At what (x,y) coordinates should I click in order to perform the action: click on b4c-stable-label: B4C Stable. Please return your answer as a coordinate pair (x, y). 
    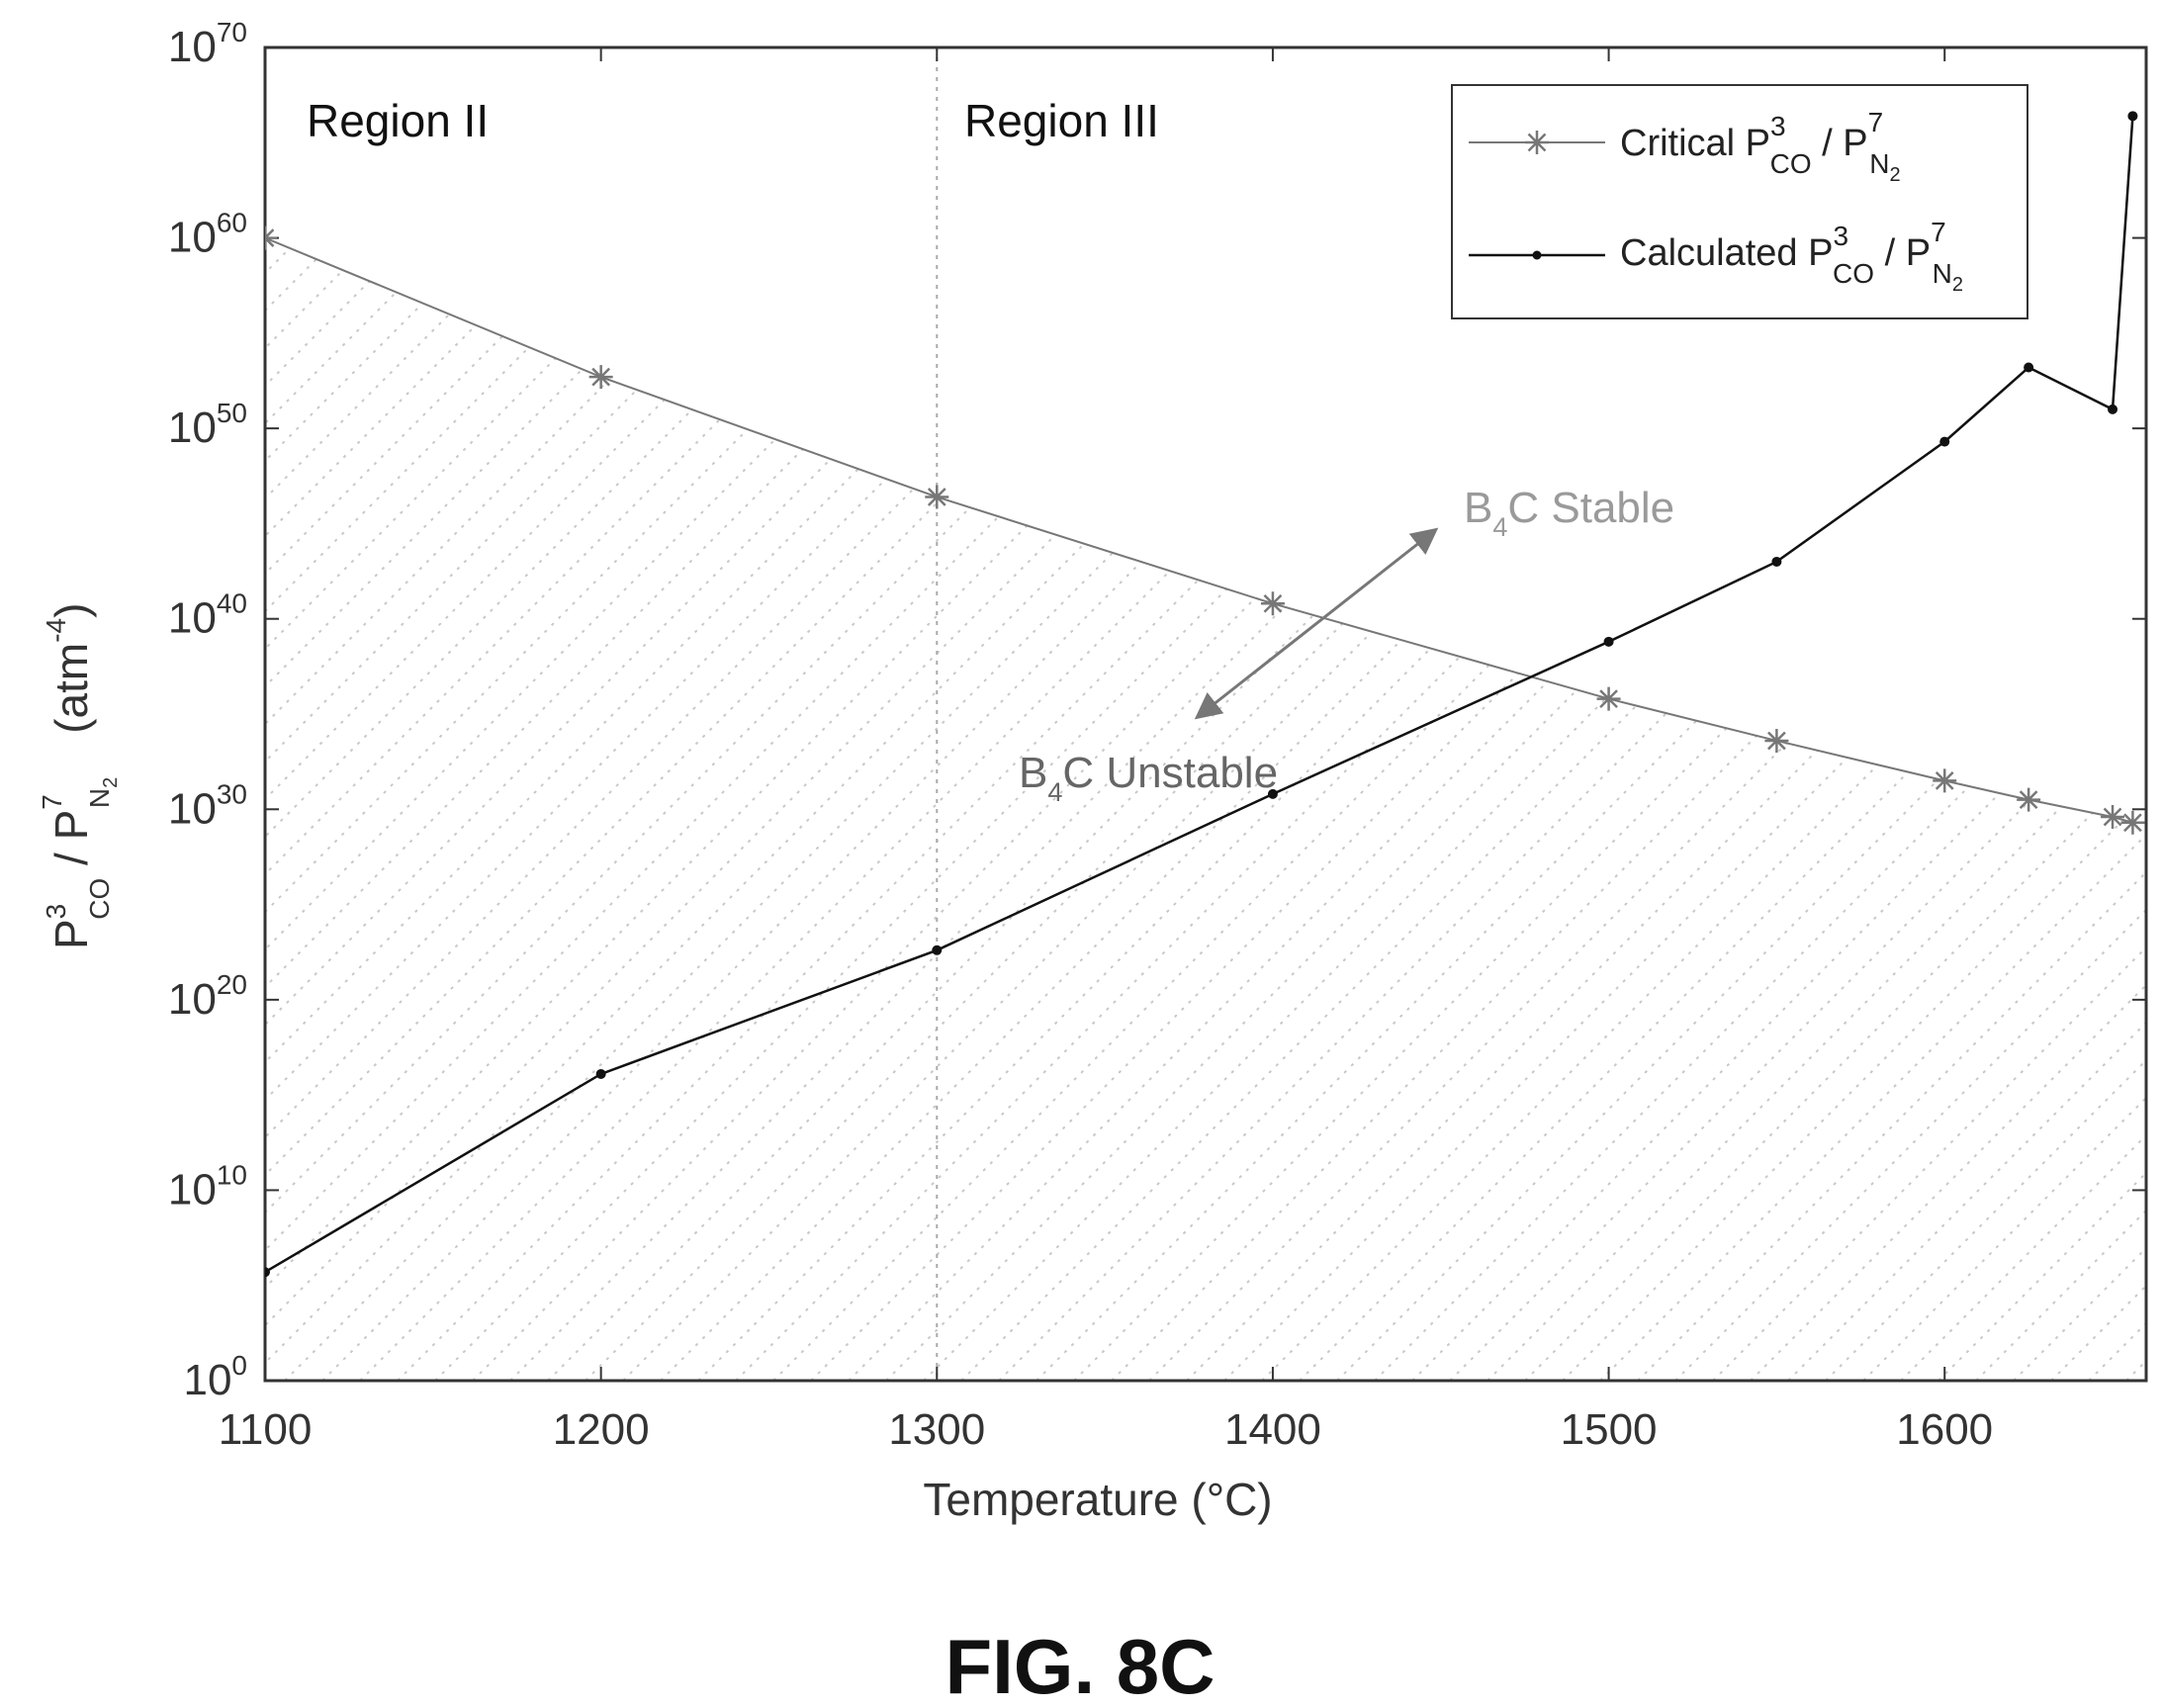
    Looking at the image, I should click on (1569, 513).